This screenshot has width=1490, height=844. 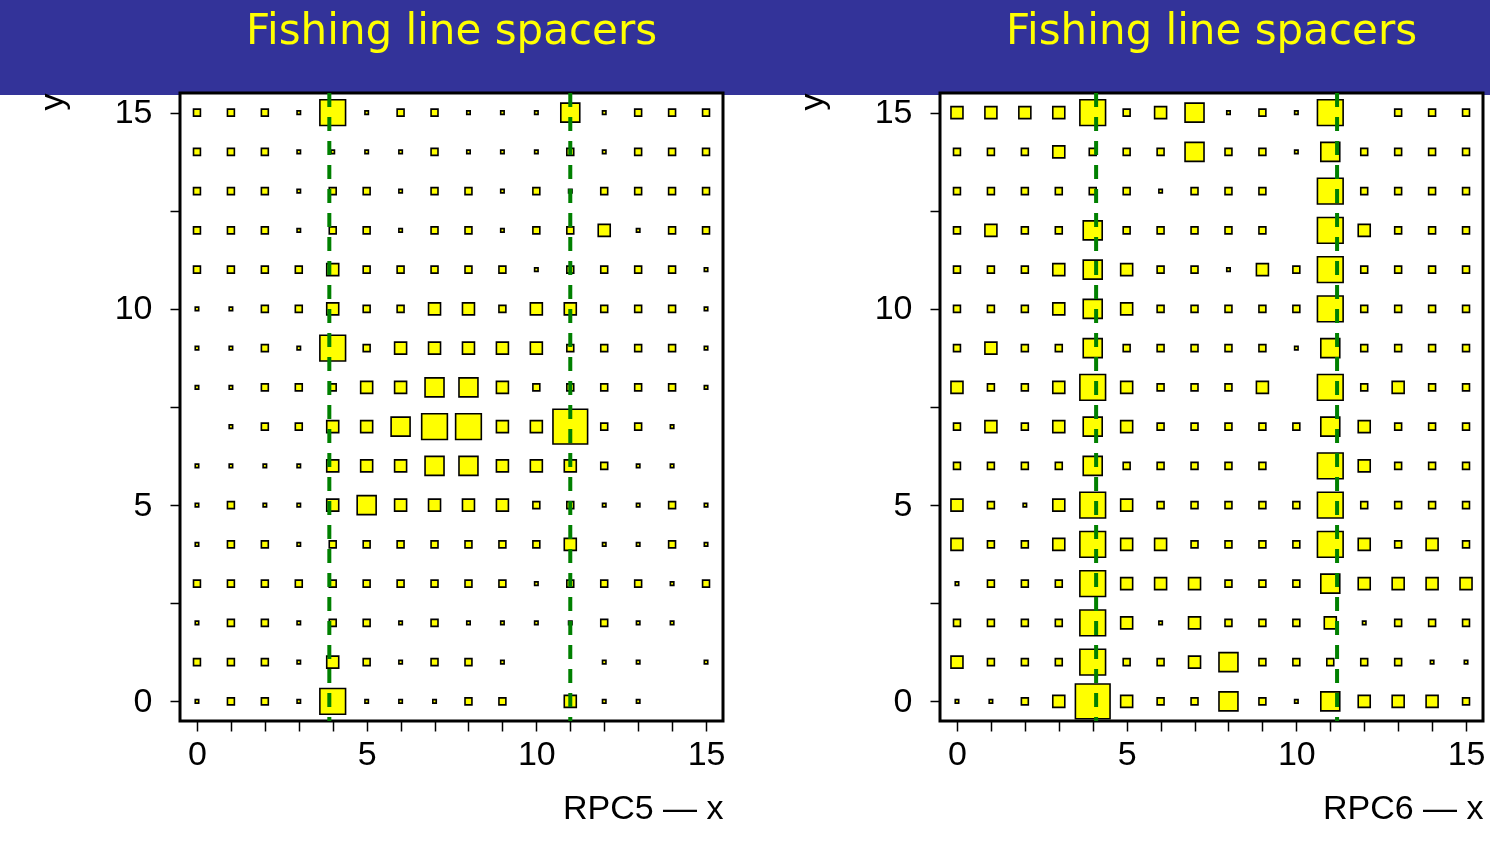 I want to click on x-axis-title: RPC5 — x, so click(x=643, y=806).